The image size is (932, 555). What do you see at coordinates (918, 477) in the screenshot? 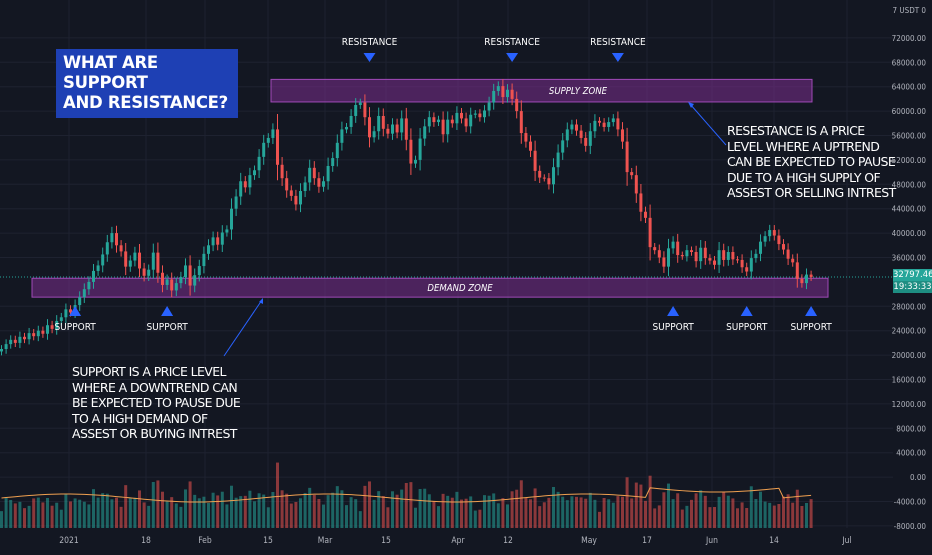
I see `price-tick-label: 0.00` at bounding box center [918, 477].